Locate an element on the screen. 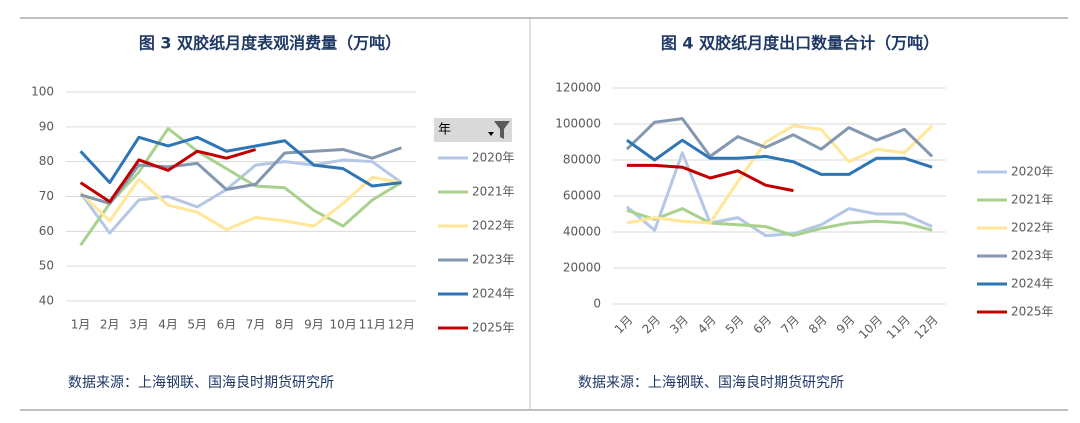 The height and width of the screenshot is (423, 1080). y-tick-label: 80 is located at coordinates (46, 161).